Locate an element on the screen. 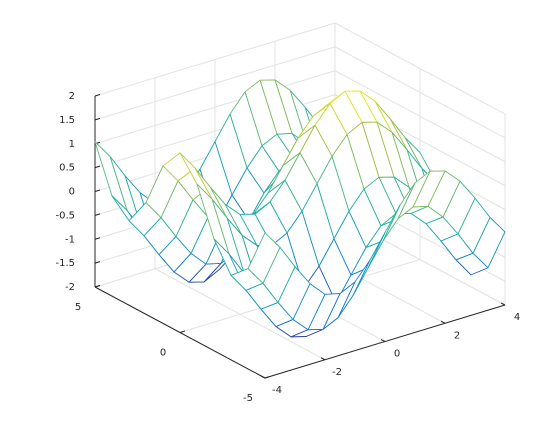  y-tick-label: -5 is located at coordinates (248, 398).